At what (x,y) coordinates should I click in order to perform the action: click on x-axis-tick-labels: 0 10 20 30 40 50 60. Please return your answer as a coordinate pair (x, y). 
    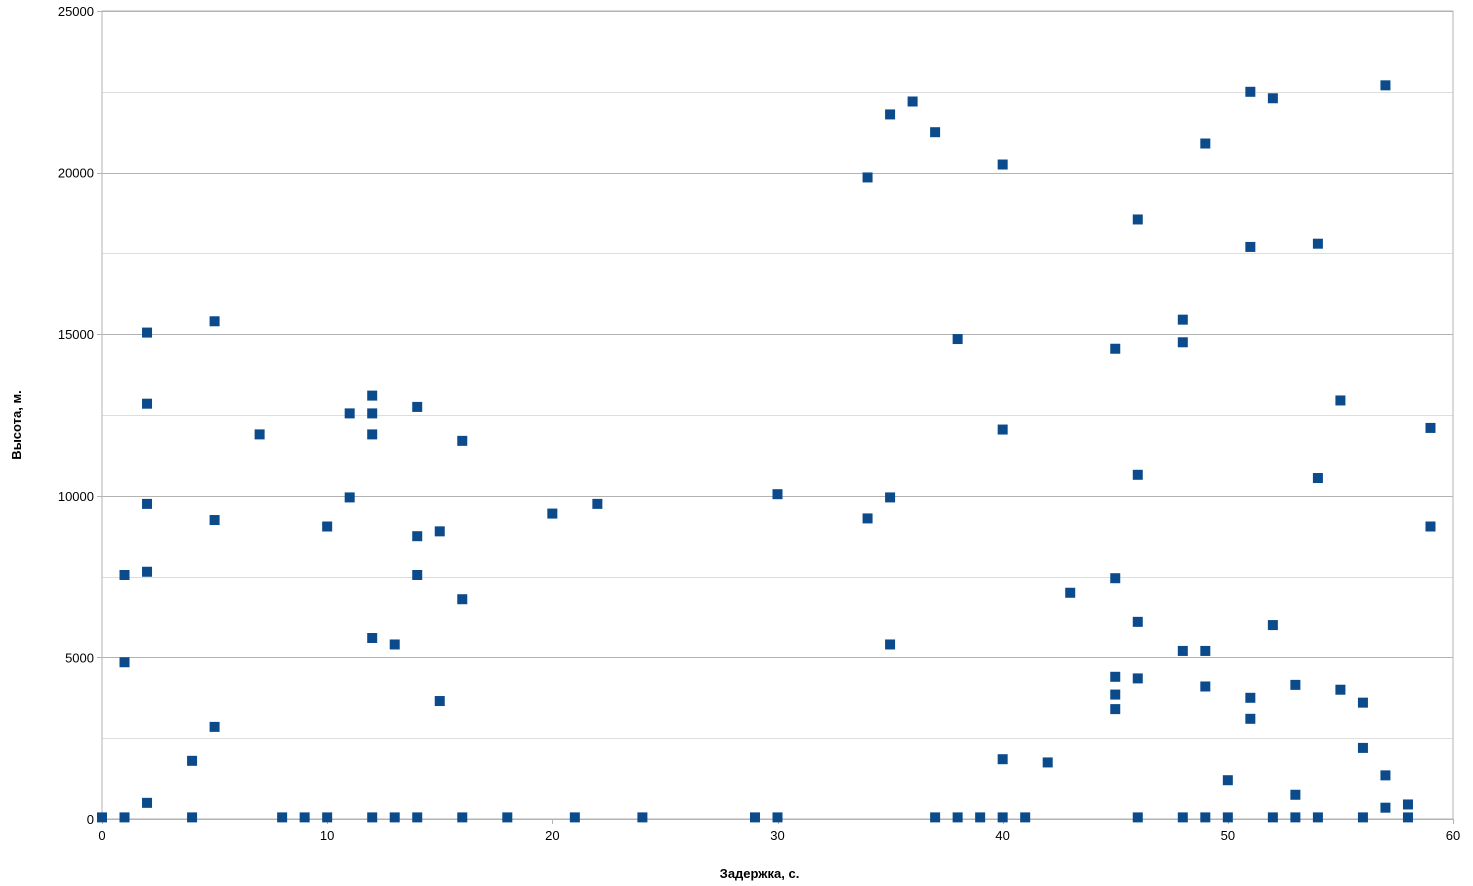
    Looking at the image, I should click on (779, 835).